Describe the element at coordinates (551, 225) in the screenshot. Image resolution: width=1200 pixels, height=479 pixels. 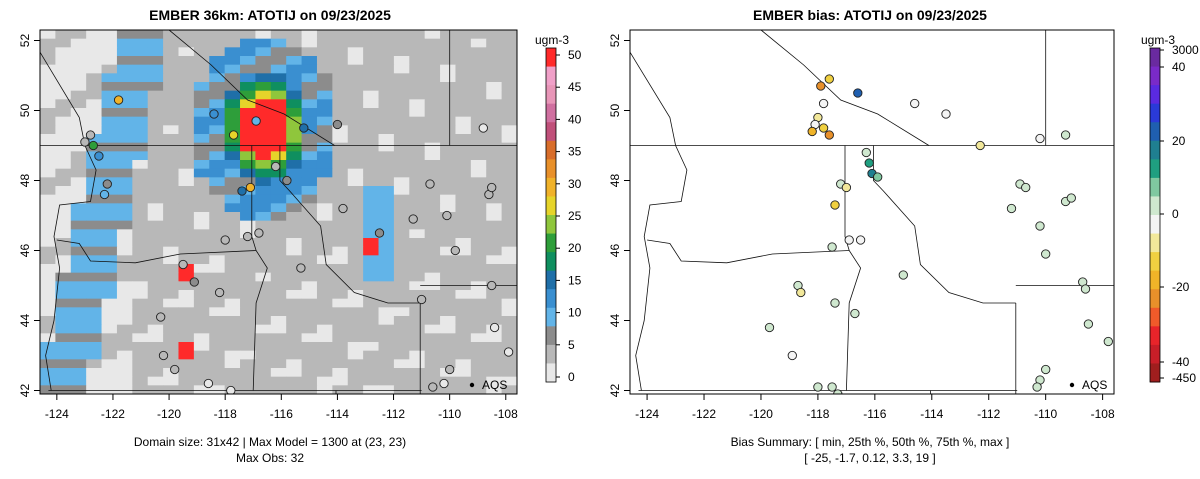
I see `colorbar-swatch` at that location.